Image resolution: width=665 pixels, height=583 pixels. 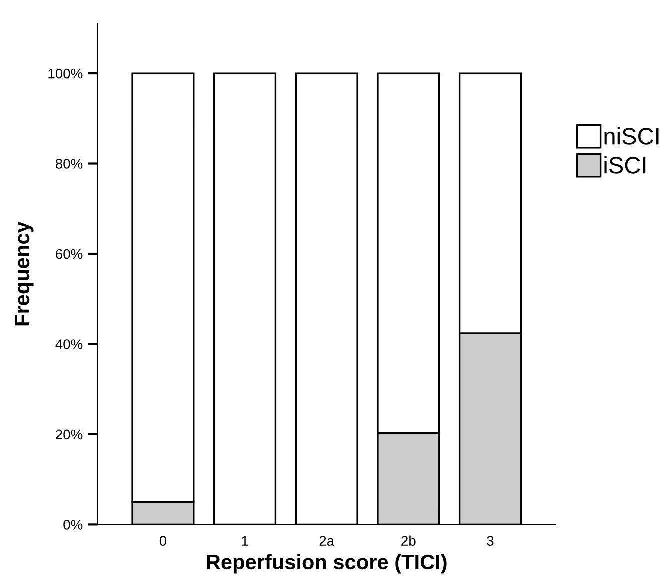 I want to click on x-tick-label: 3, so click(x=490, y=541).